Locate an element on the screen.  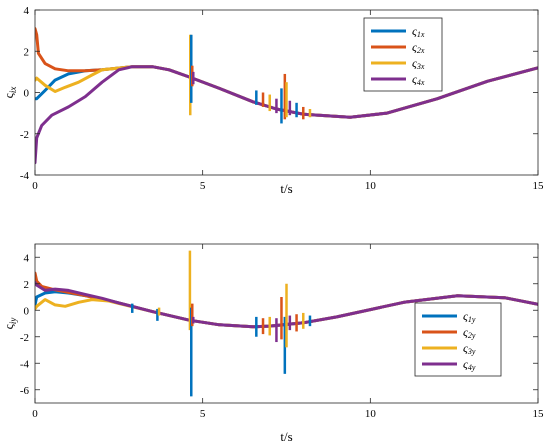
legend-label: ς4x is located at coordinates (418, 79).